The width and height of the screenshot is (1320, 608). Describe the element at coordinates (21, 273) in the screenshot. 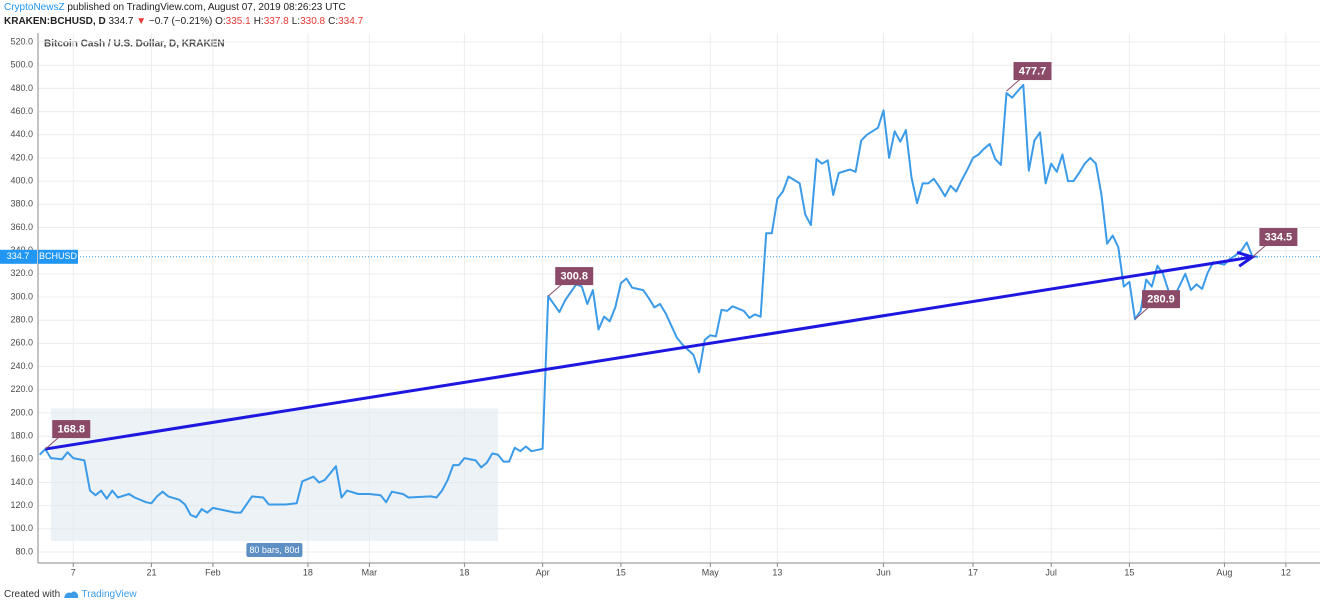

I see `y-tick-label: 320.0` at that location.